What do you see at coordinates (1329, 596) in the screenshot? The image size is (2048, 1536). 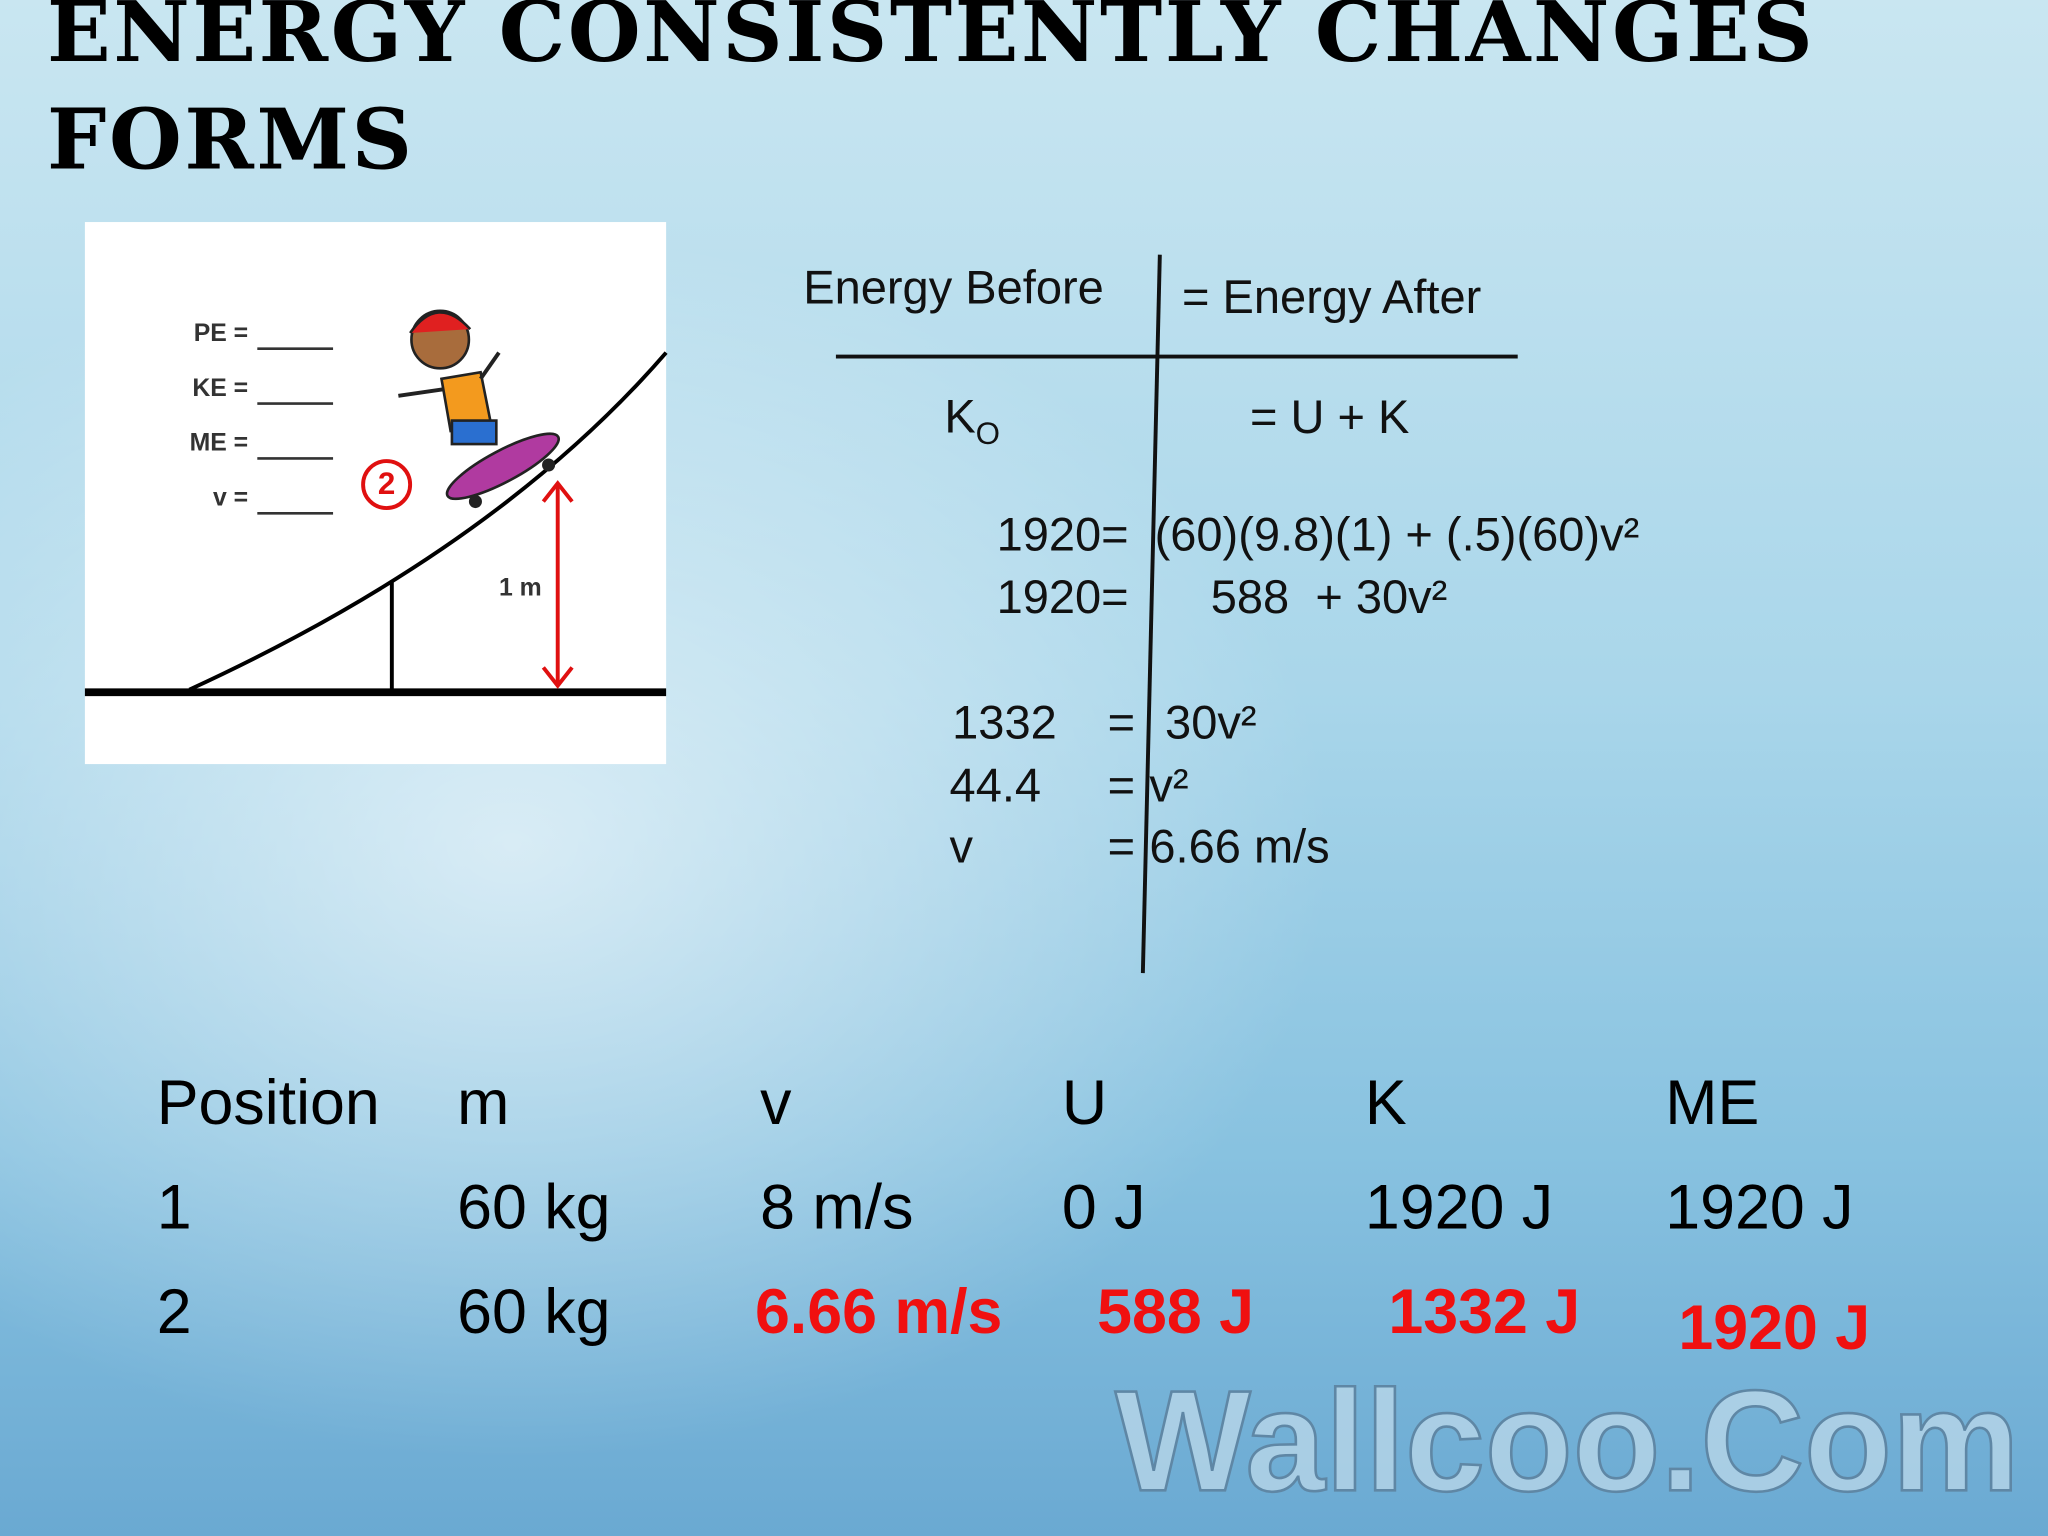 I see `equation-part: 588 + 30v²` at bounding box center [1329, 596].